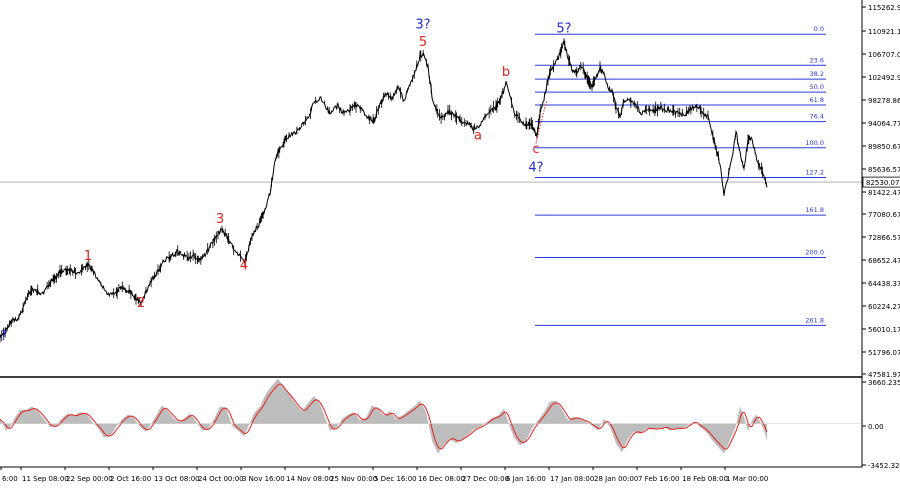 The height and width of the screenshot is (489, 900). Describe the element at coordinates (884, 32) in the screenshot. I see `price-axis-label: 110921.17` at that location.